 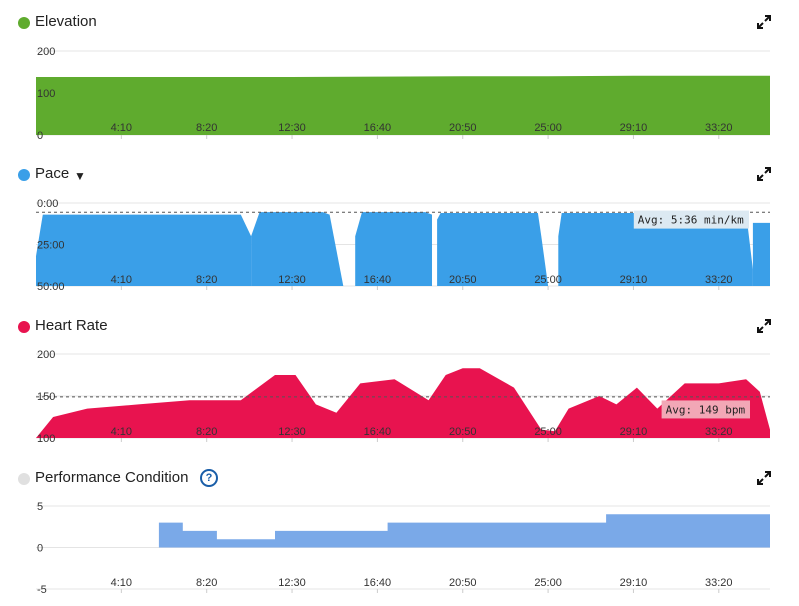 What do you see at coordinates (24, 327) in the screenshot?
I see `heart-rate-legend-dot` at bounding box center [24, 327].